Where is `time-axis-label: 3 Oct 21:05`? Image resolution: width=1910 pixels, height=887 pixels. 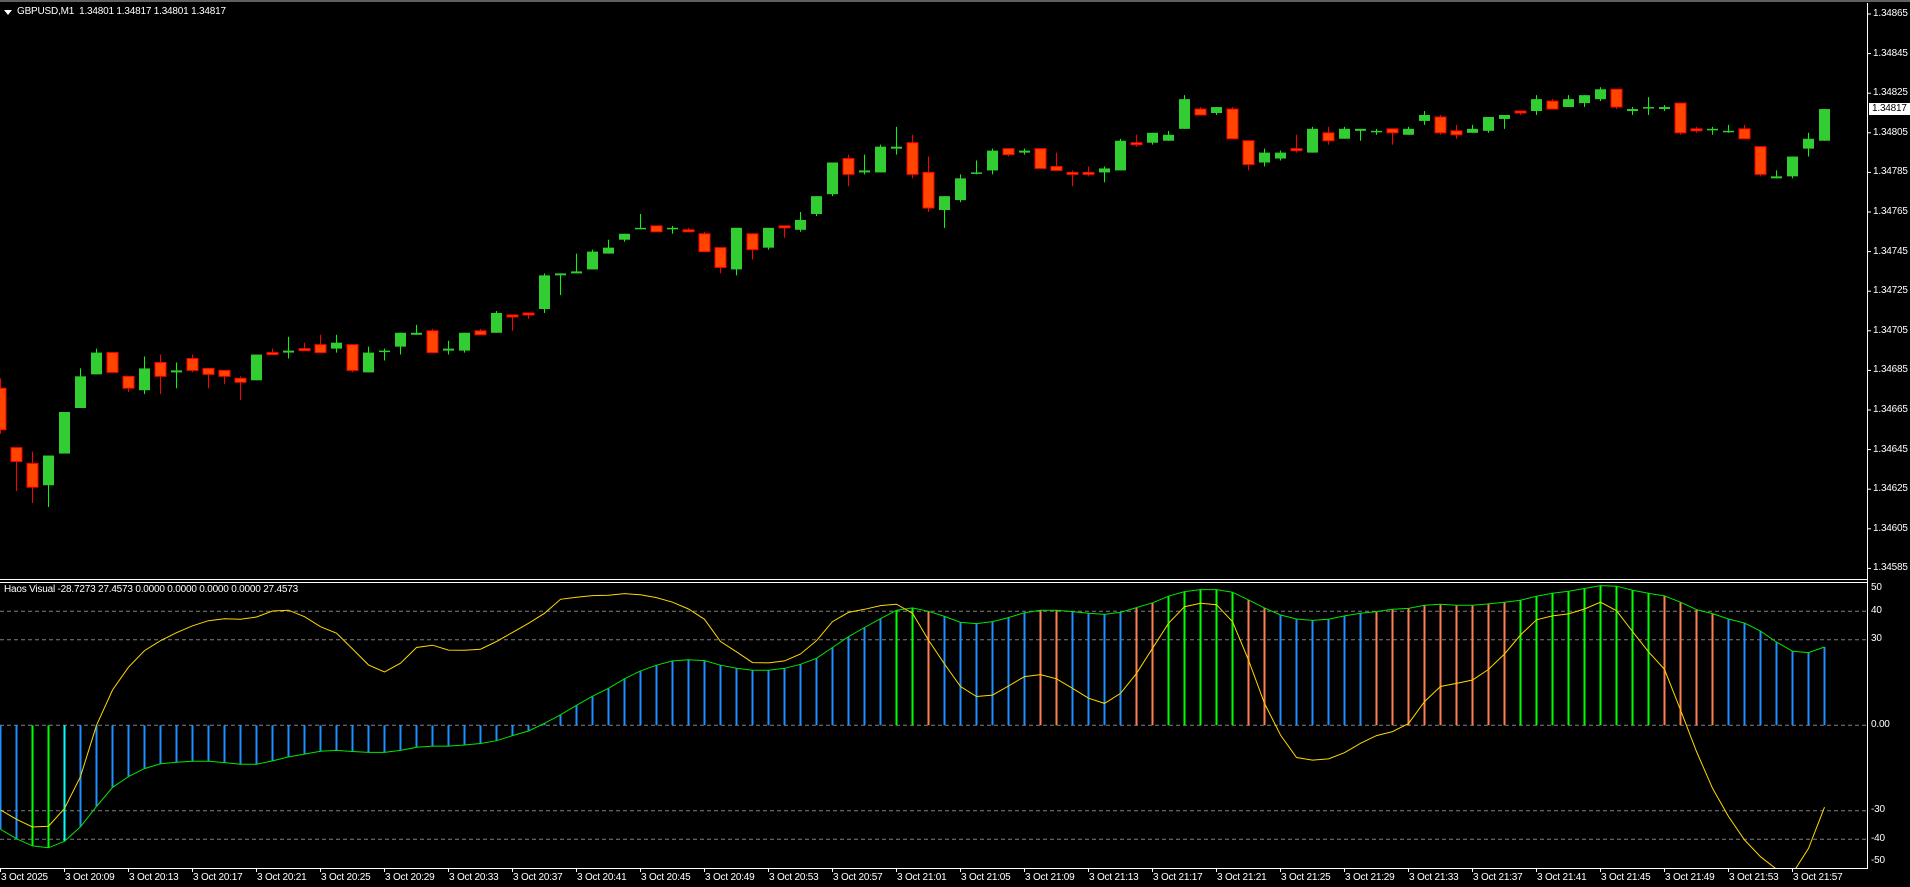 time-axis-label: 3 Oct 21:05 is located at coordinates (986, 877).